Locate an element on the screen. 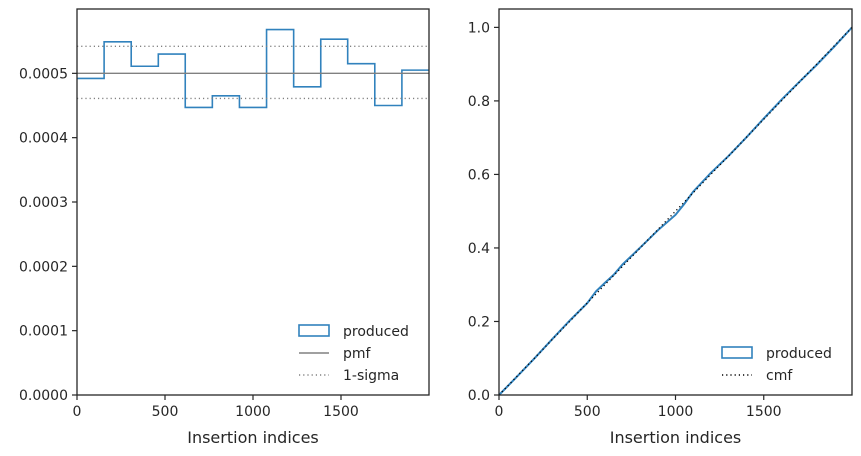 The image size is (861, 456). y-tick-label: 0.0005 is located at coordinates (43, 74).